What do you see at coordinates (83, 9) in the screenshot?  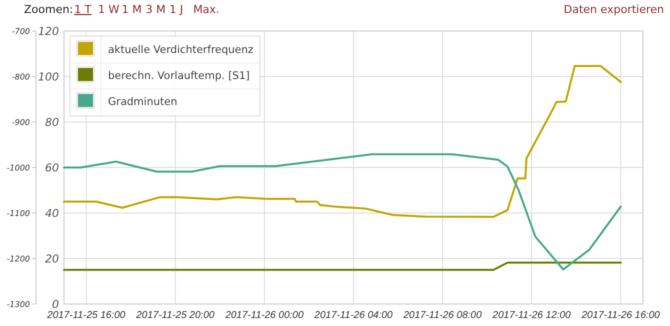 I see `text: 1 T` at bounding box center [83, 9].